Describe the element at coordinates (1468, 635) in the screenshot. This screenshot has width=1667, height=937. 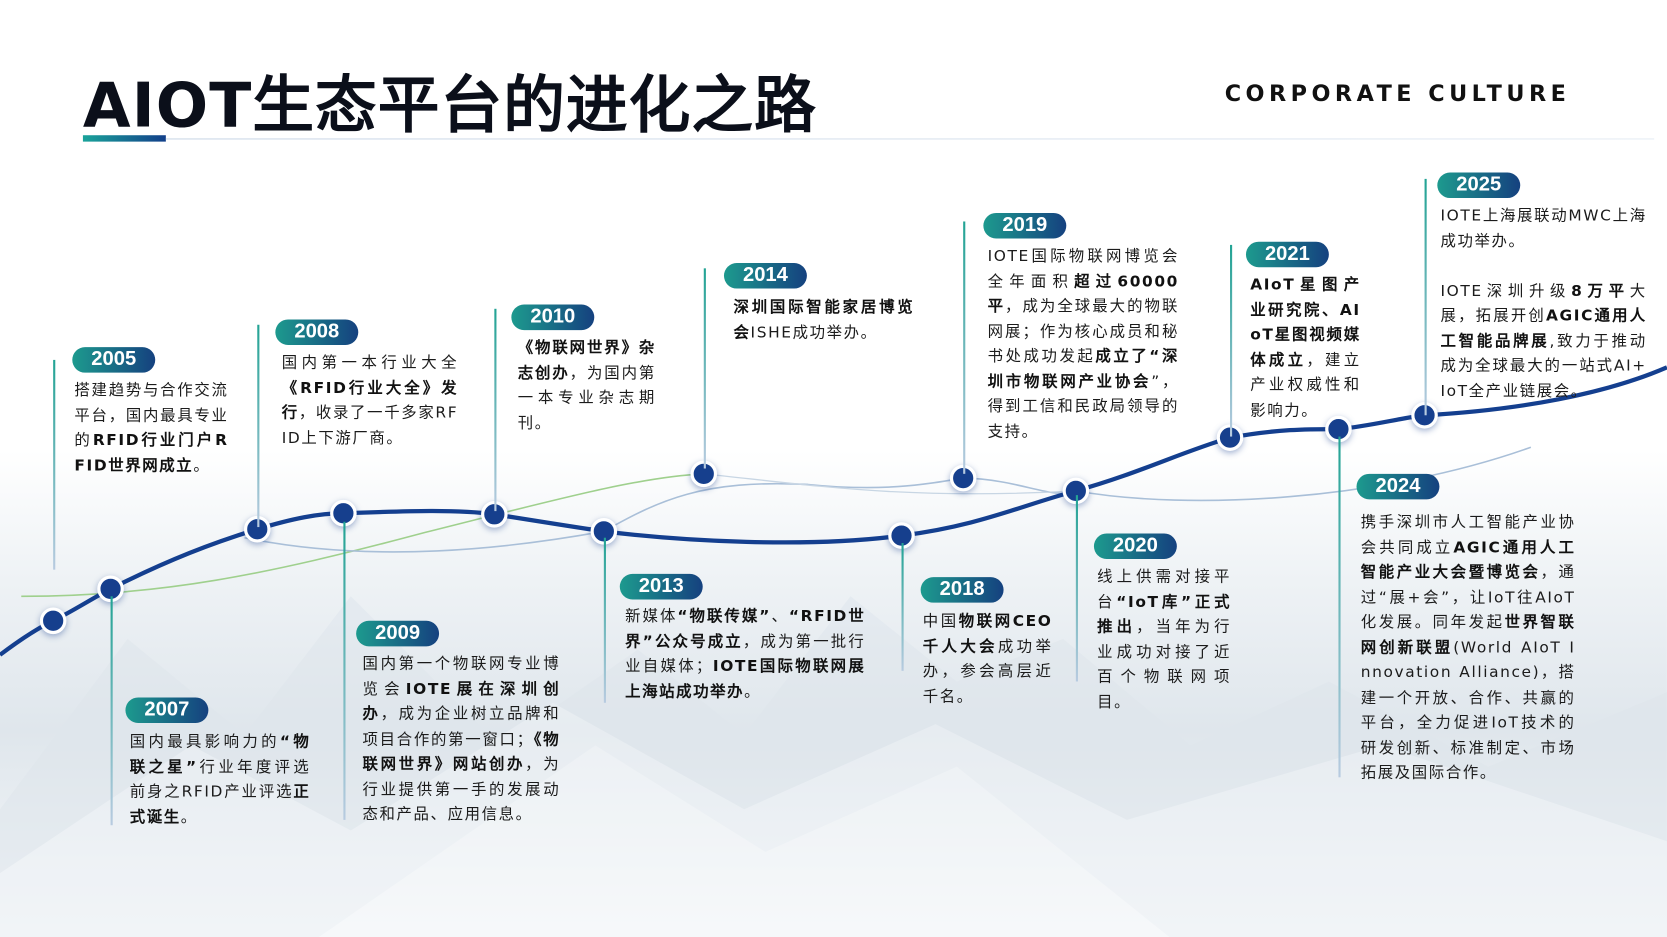
I see `highlight-text: 世界智联网创新联盟` at that location.